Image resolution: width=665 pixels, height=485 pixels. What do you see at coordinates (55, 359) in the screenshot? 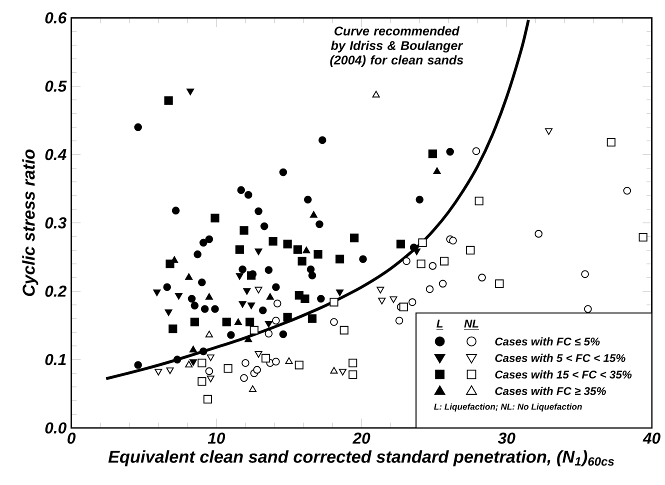
I see `y-tick-label: 0.1` at bounding box center [55, 359].